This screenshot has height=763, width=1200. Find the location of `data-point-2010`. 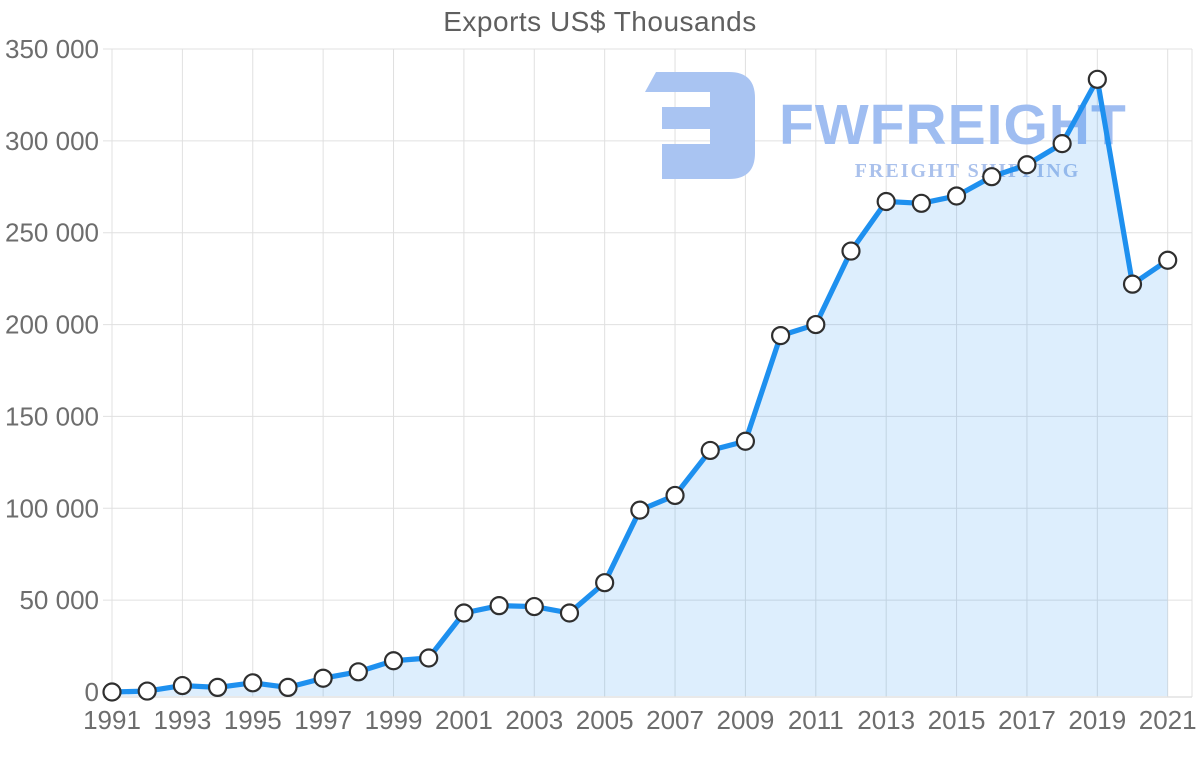

data-point-2010 is located at coordinates (781, 335).